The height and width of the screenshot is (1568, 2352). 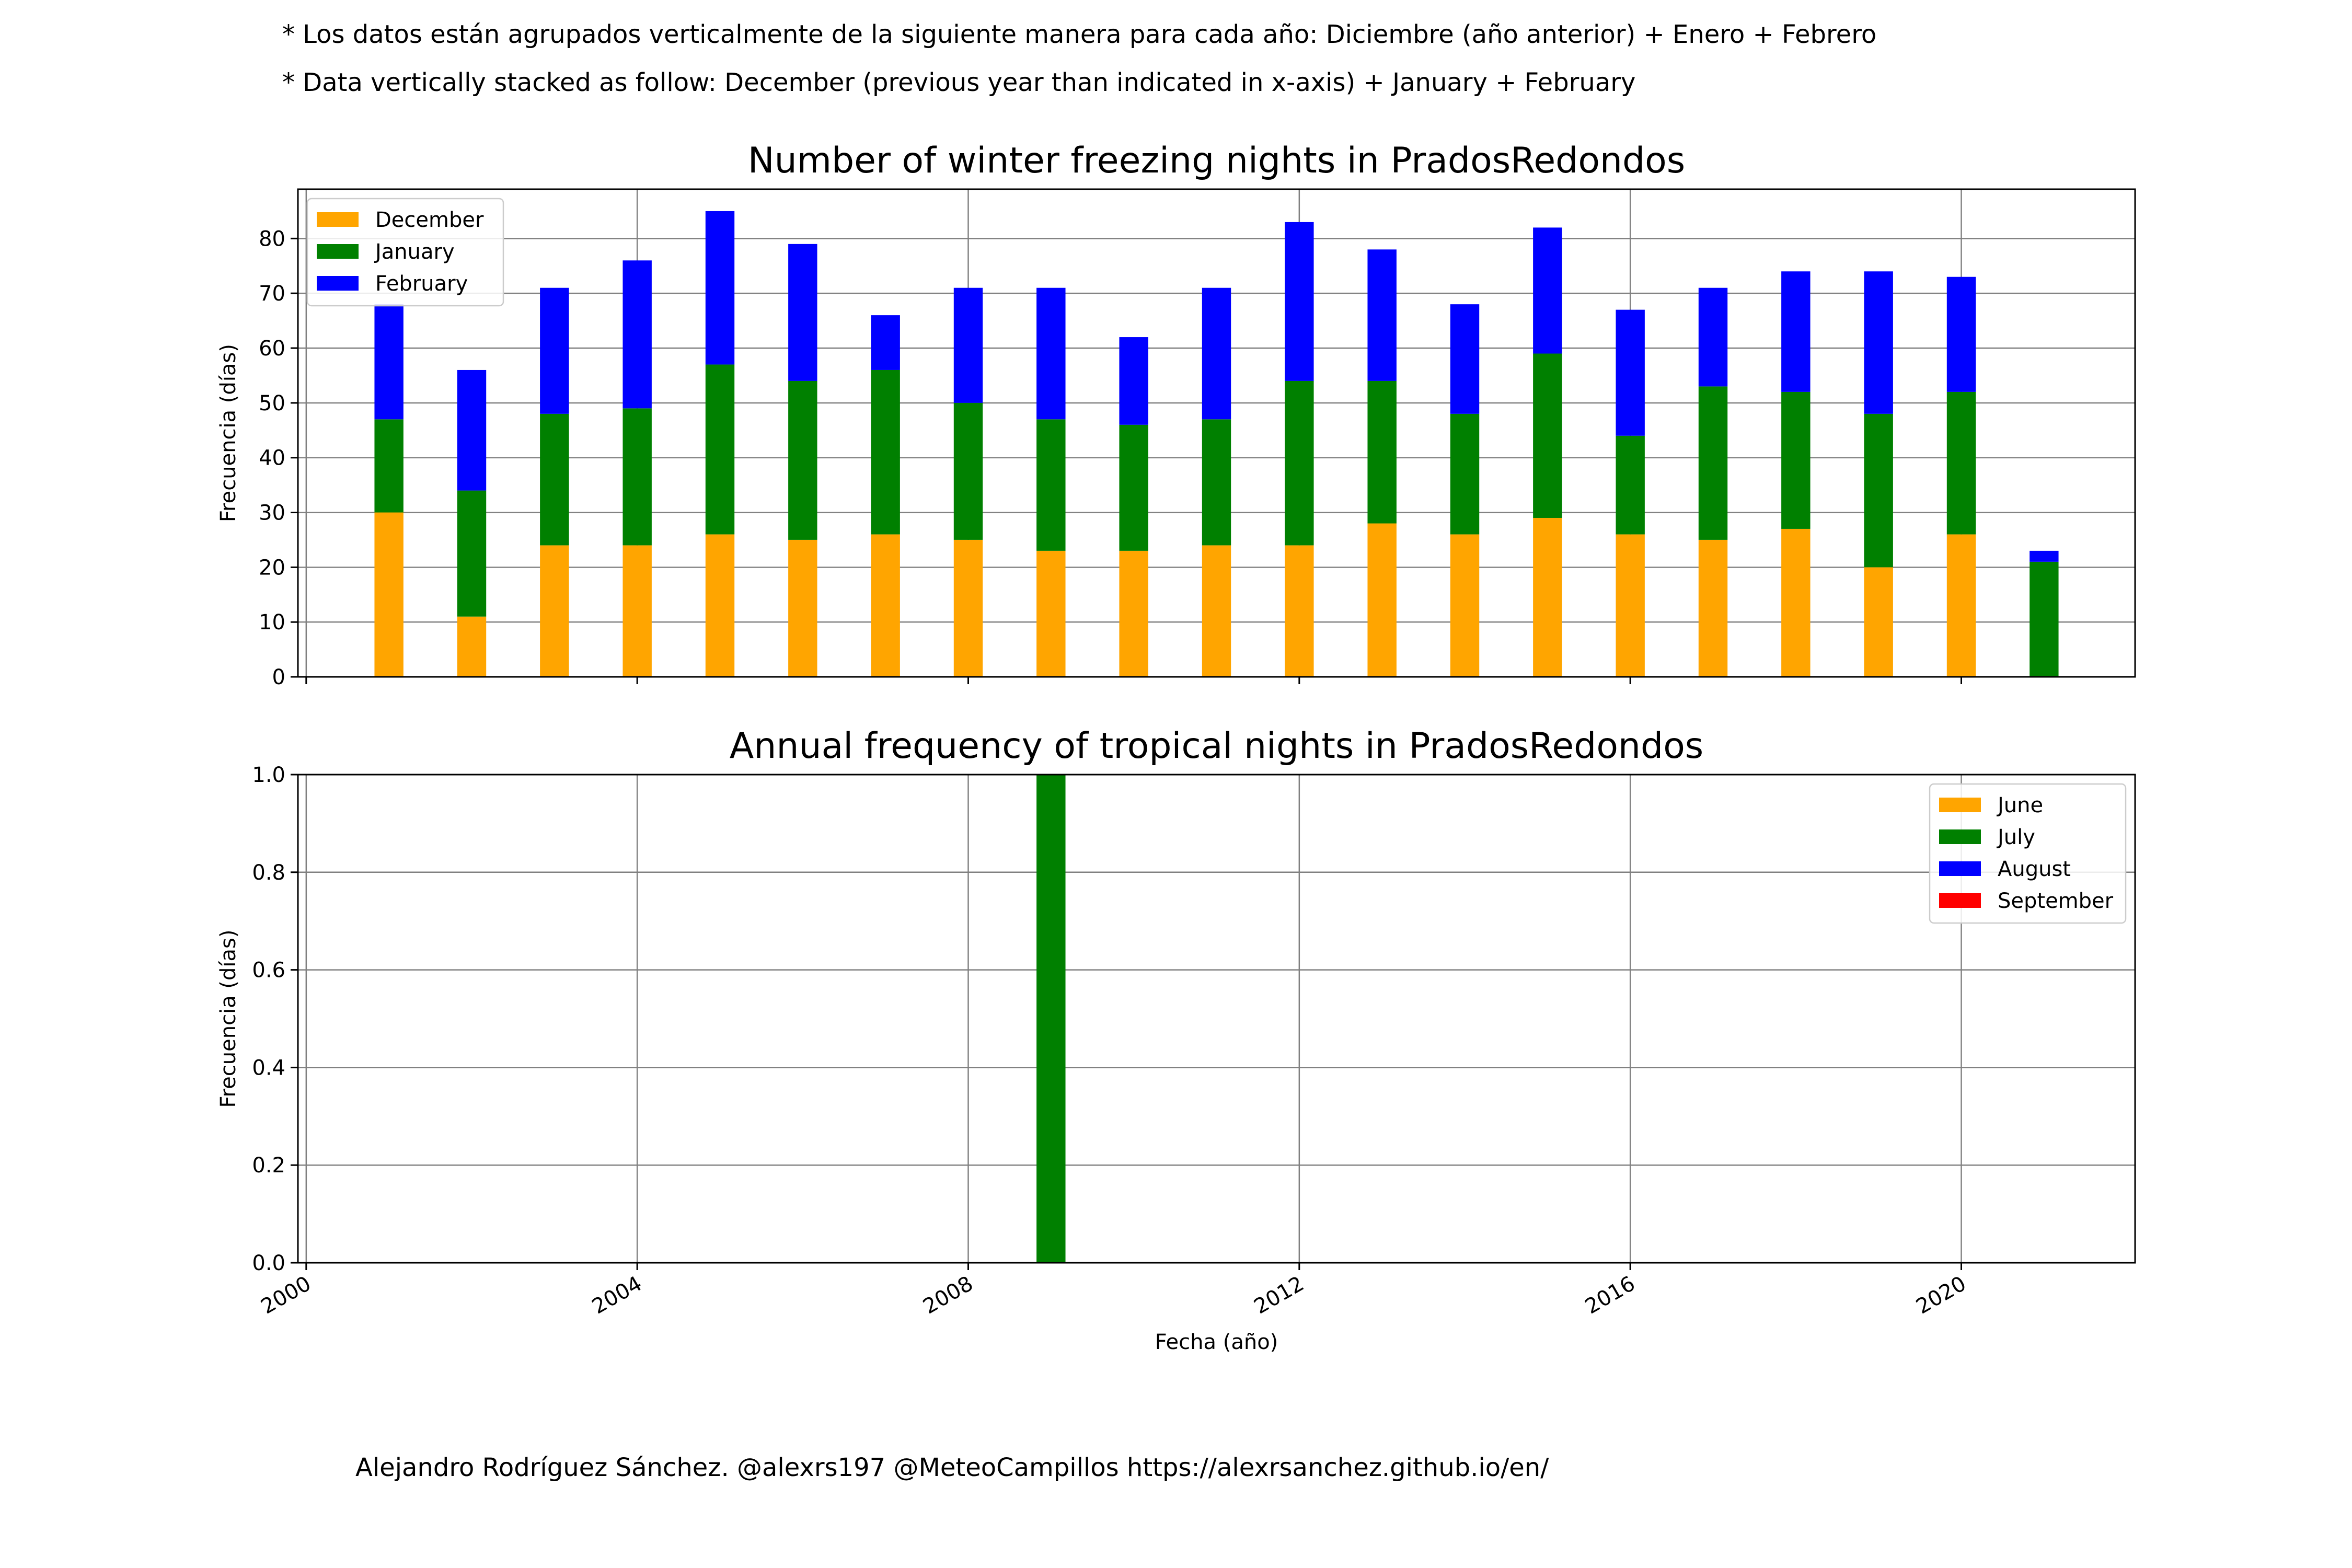 I want to click on bar-december-2012, so click(x=1299, y=611).